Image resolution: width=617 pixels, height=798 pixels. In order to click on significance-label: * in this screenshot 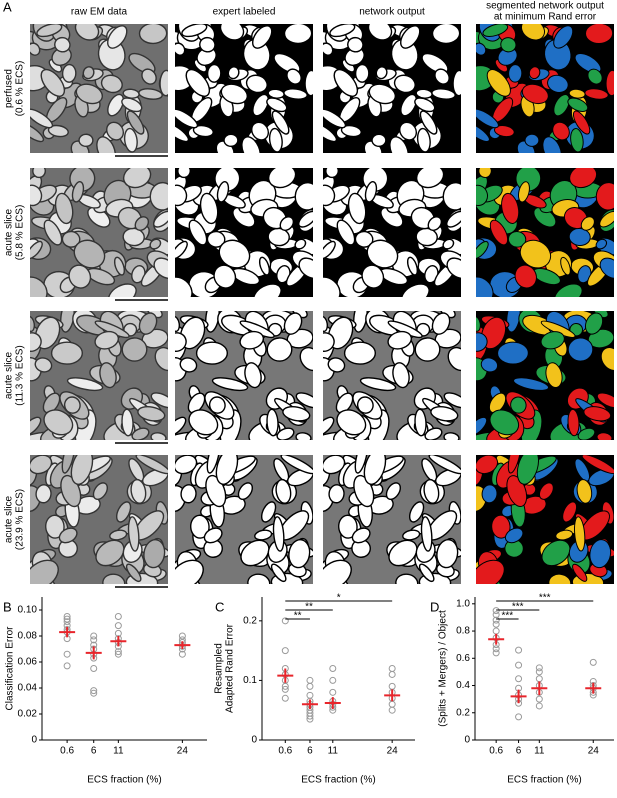, I will do `click(339, 598)`.